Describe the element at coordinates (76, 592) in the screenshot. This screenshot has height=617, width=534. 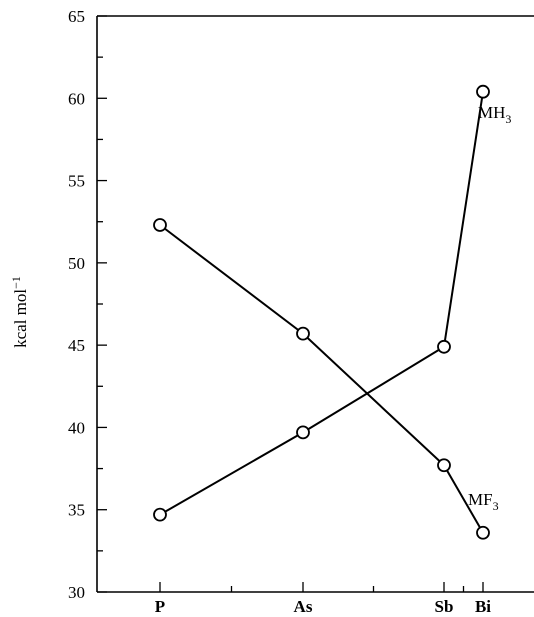
I see `y-tick-label-30: 30` at that location.